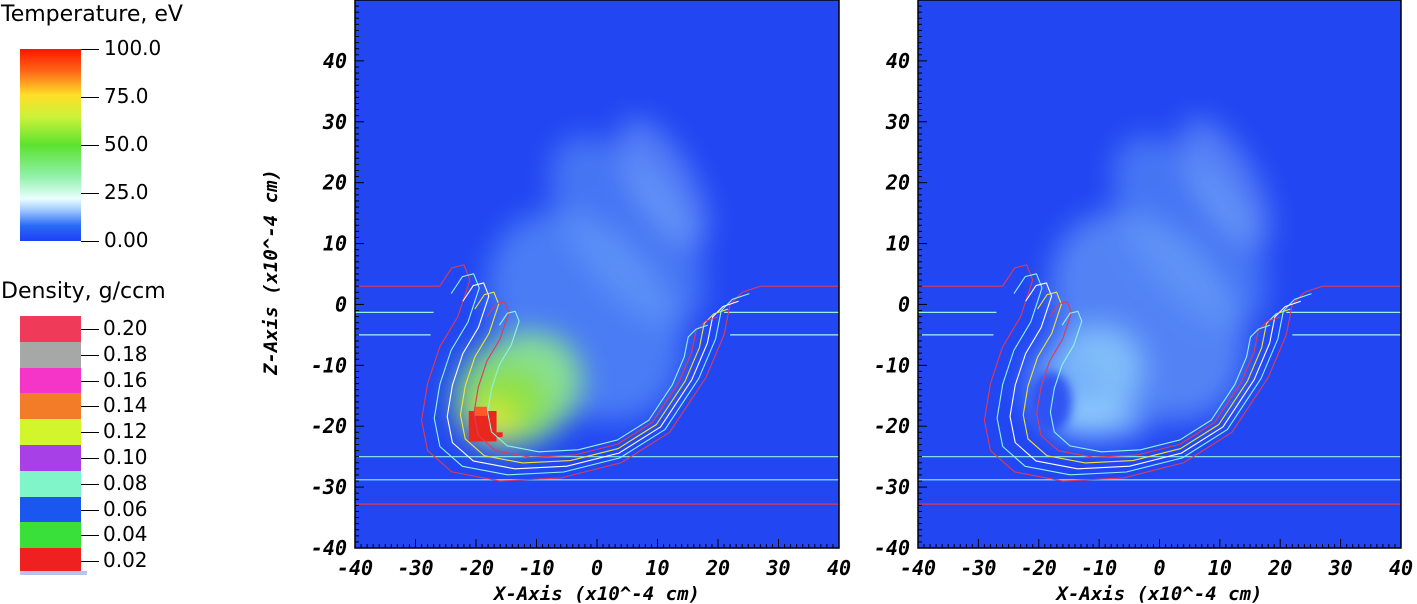 The width and height of the screenshot is (1417, 604). What do you see at coordinates (125, 560) in the screenshot?
I see `density-legend-label: 0.02` at bounding box center [125, 560].